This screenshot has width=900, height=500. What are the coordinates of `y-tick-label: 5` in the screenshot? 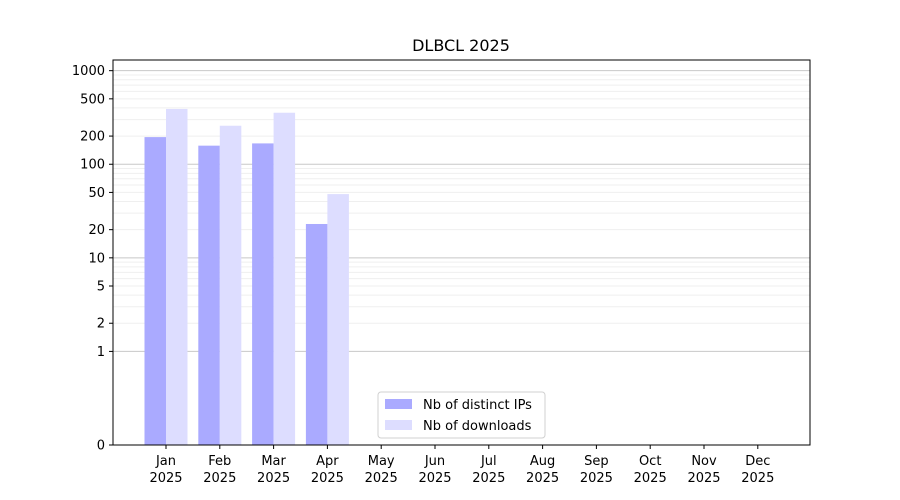 It's located at (101, 287).